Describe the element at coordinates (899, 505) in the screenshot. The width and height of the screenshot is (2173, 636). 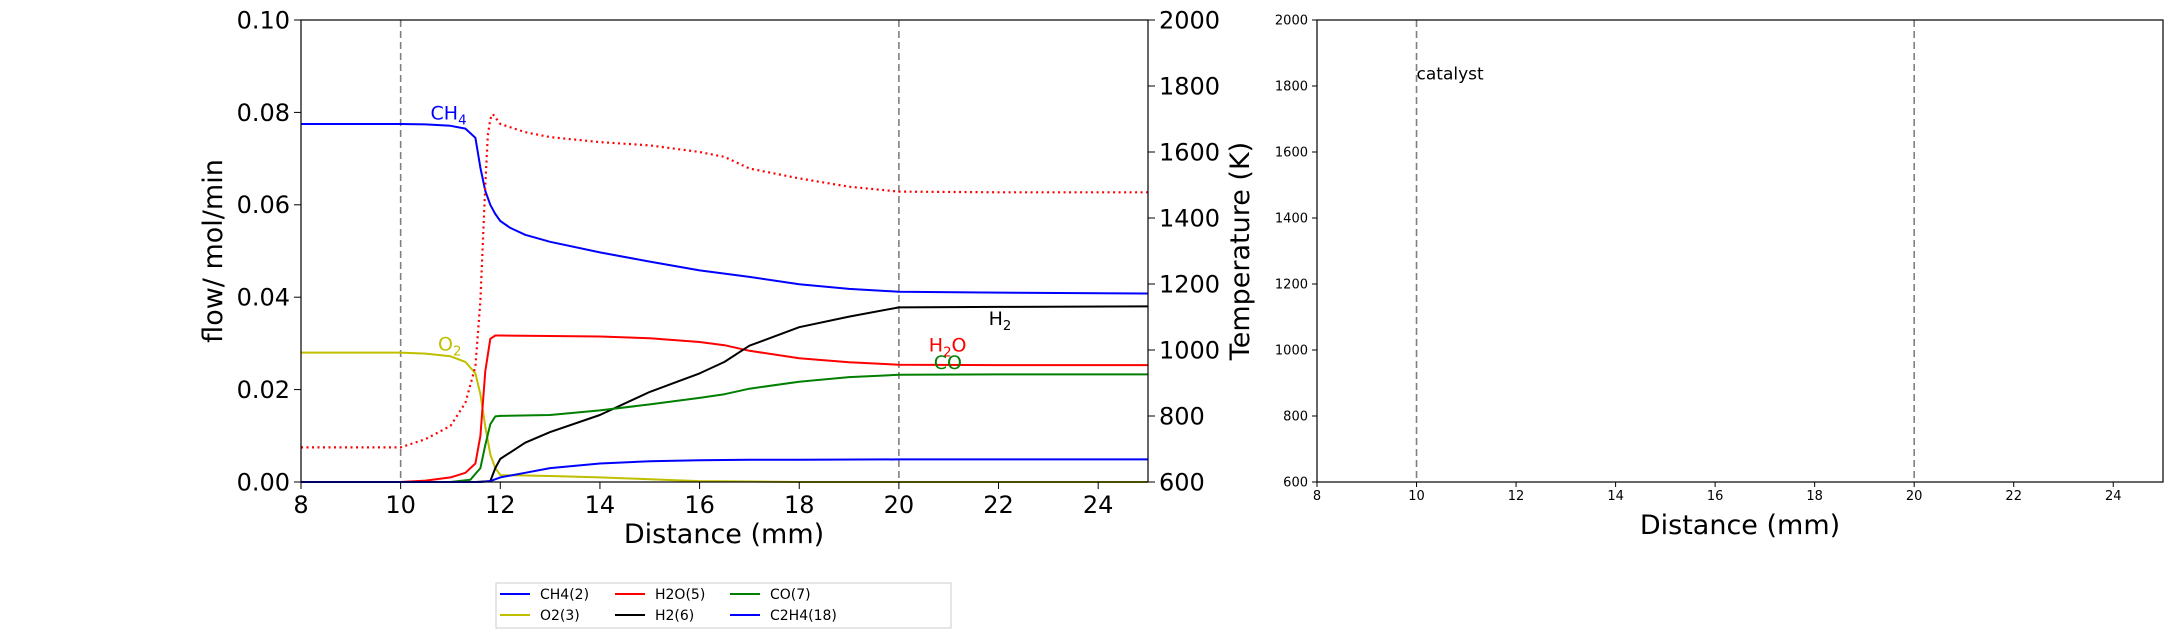
I see `left-x-tick-label-6: 20` at that location.